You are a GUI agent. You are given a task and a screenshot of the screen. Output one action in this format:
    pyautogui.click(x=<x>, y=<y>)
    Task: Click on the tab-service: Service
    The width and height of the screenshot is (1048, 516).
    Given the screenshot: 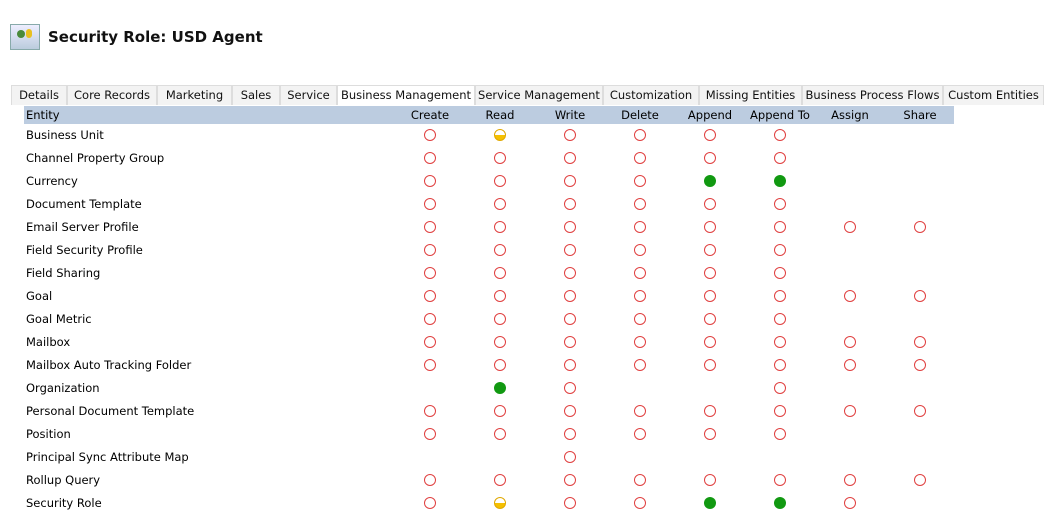 What is the action you would take?
    pyautogui.click(x=308, y=95)
    